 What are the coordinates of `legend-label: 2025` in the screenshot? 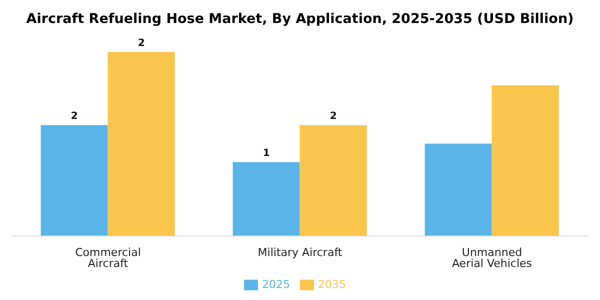 It's located at (276, 285).